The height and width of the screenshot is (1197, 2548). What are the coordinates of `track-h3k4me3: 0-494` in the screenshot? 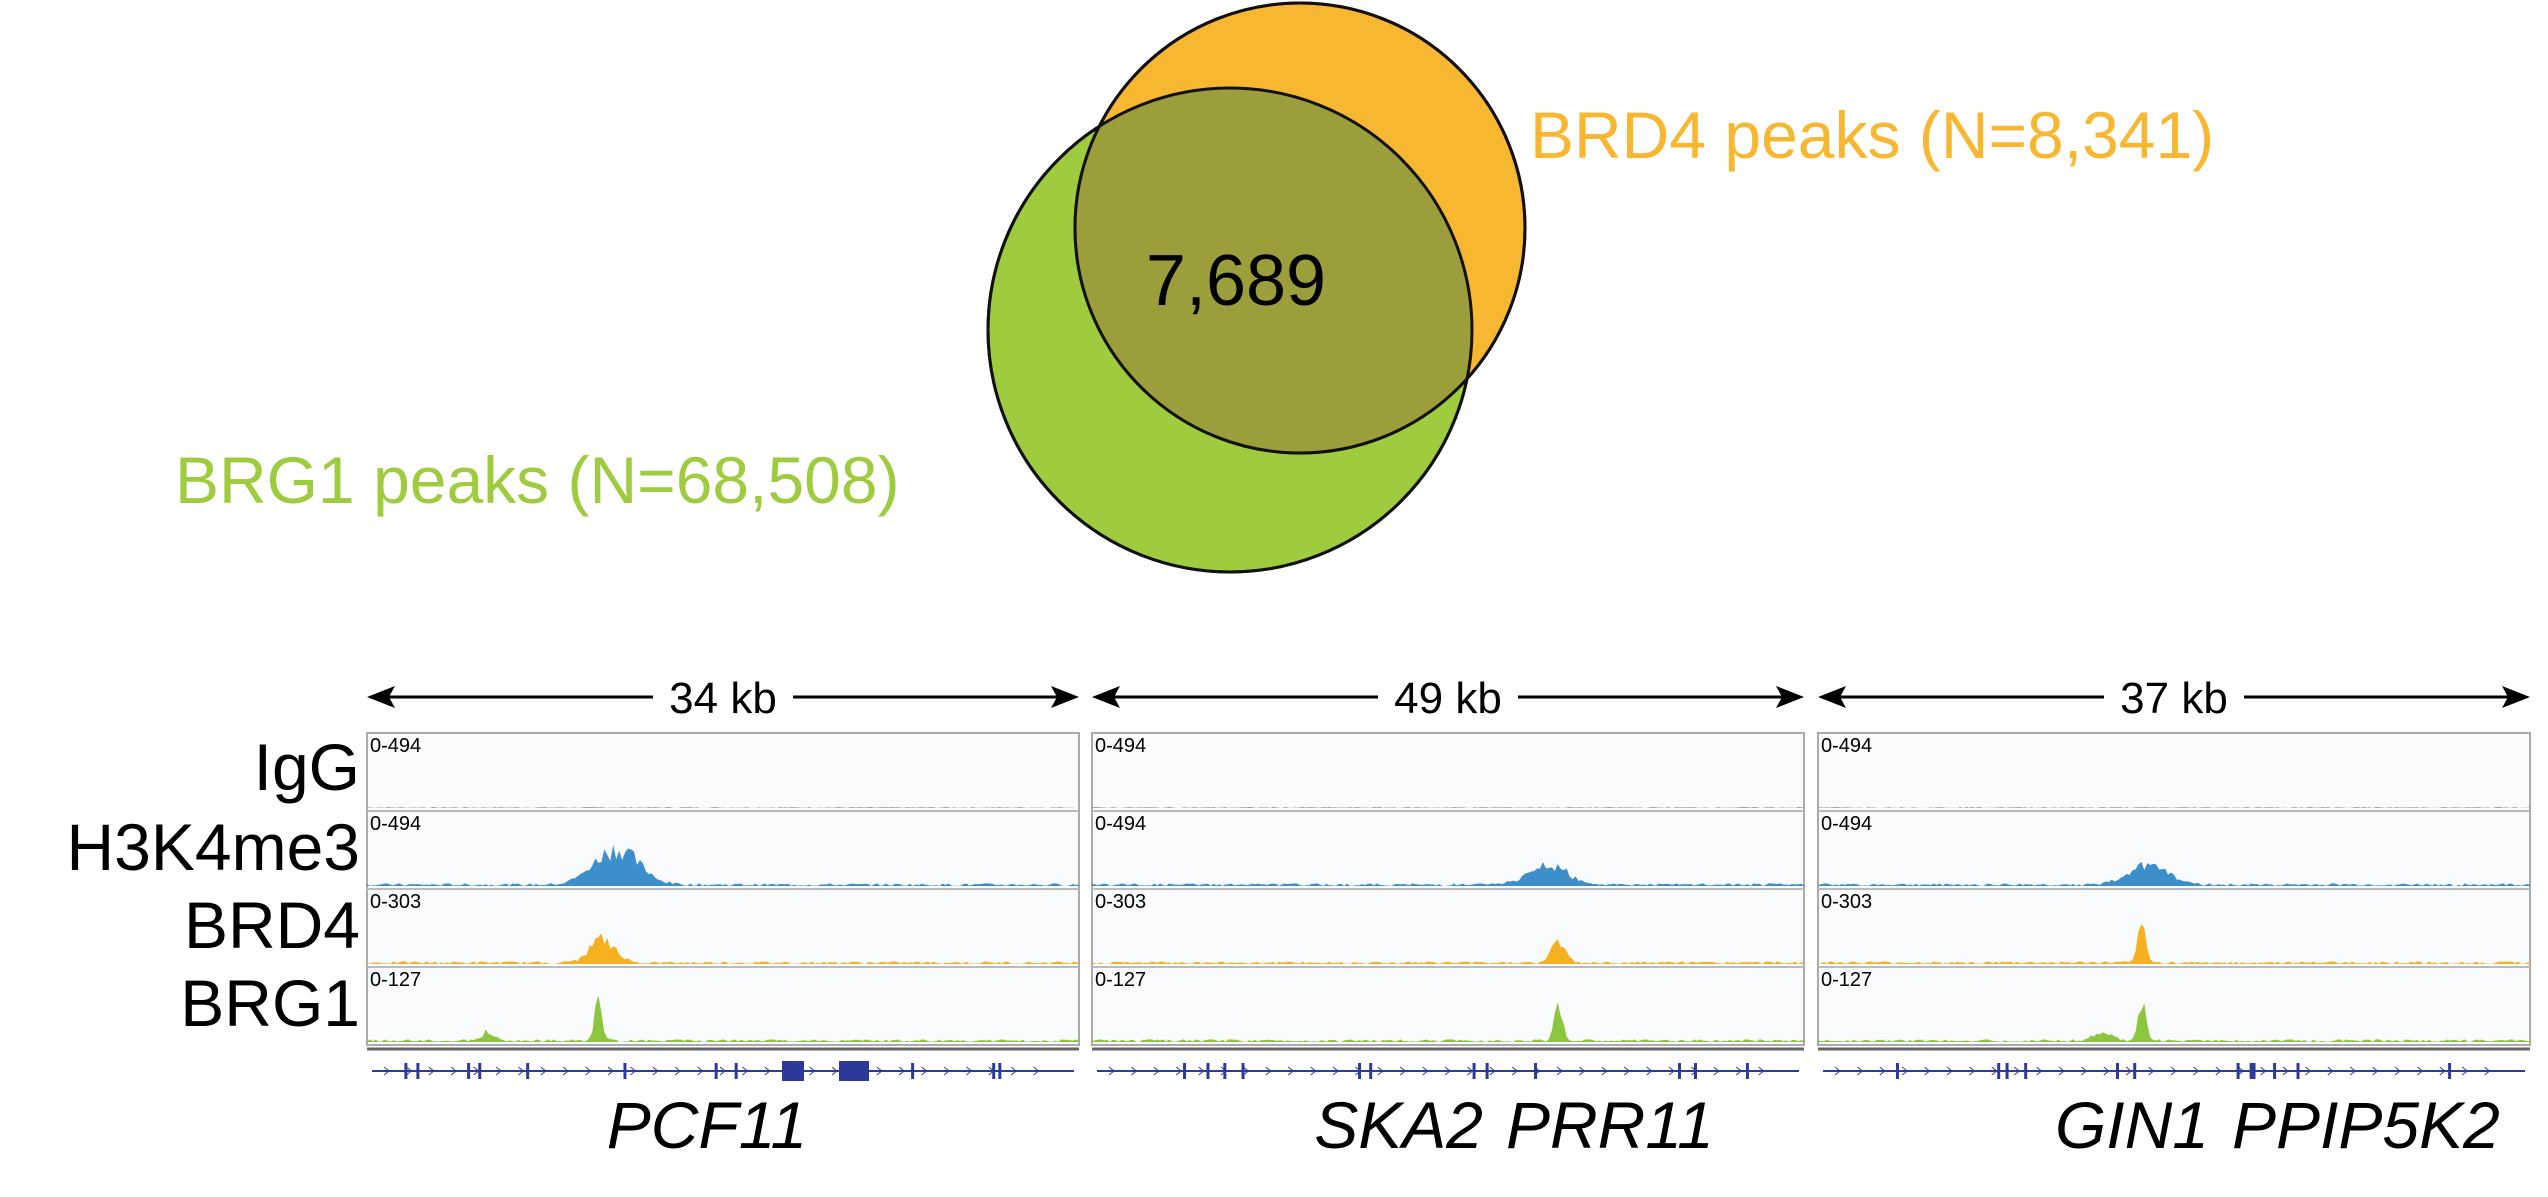 It's located at (1448, 848).